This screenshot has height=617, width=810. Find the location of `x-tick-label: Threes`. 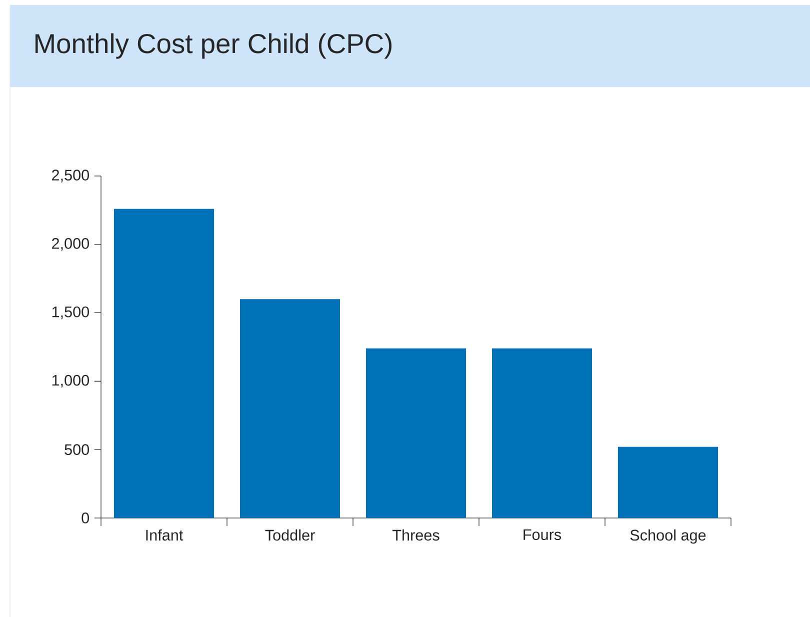

x-tick-label: Threes is located at coordinates (416, 535).